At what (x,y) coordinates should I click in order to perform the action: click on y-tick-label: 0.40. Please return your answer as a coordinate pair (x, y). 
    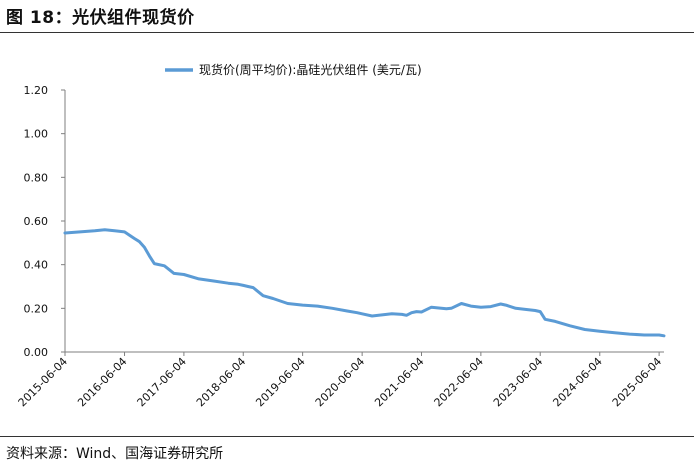
    Looking at the image, I should click on (36, 265).